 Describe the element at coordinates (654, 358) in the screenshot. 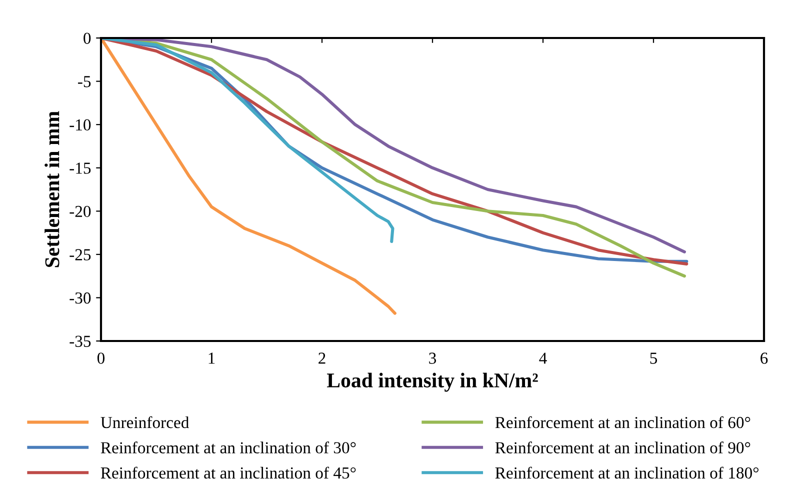

I see `x-tick-label: 5` at that location.